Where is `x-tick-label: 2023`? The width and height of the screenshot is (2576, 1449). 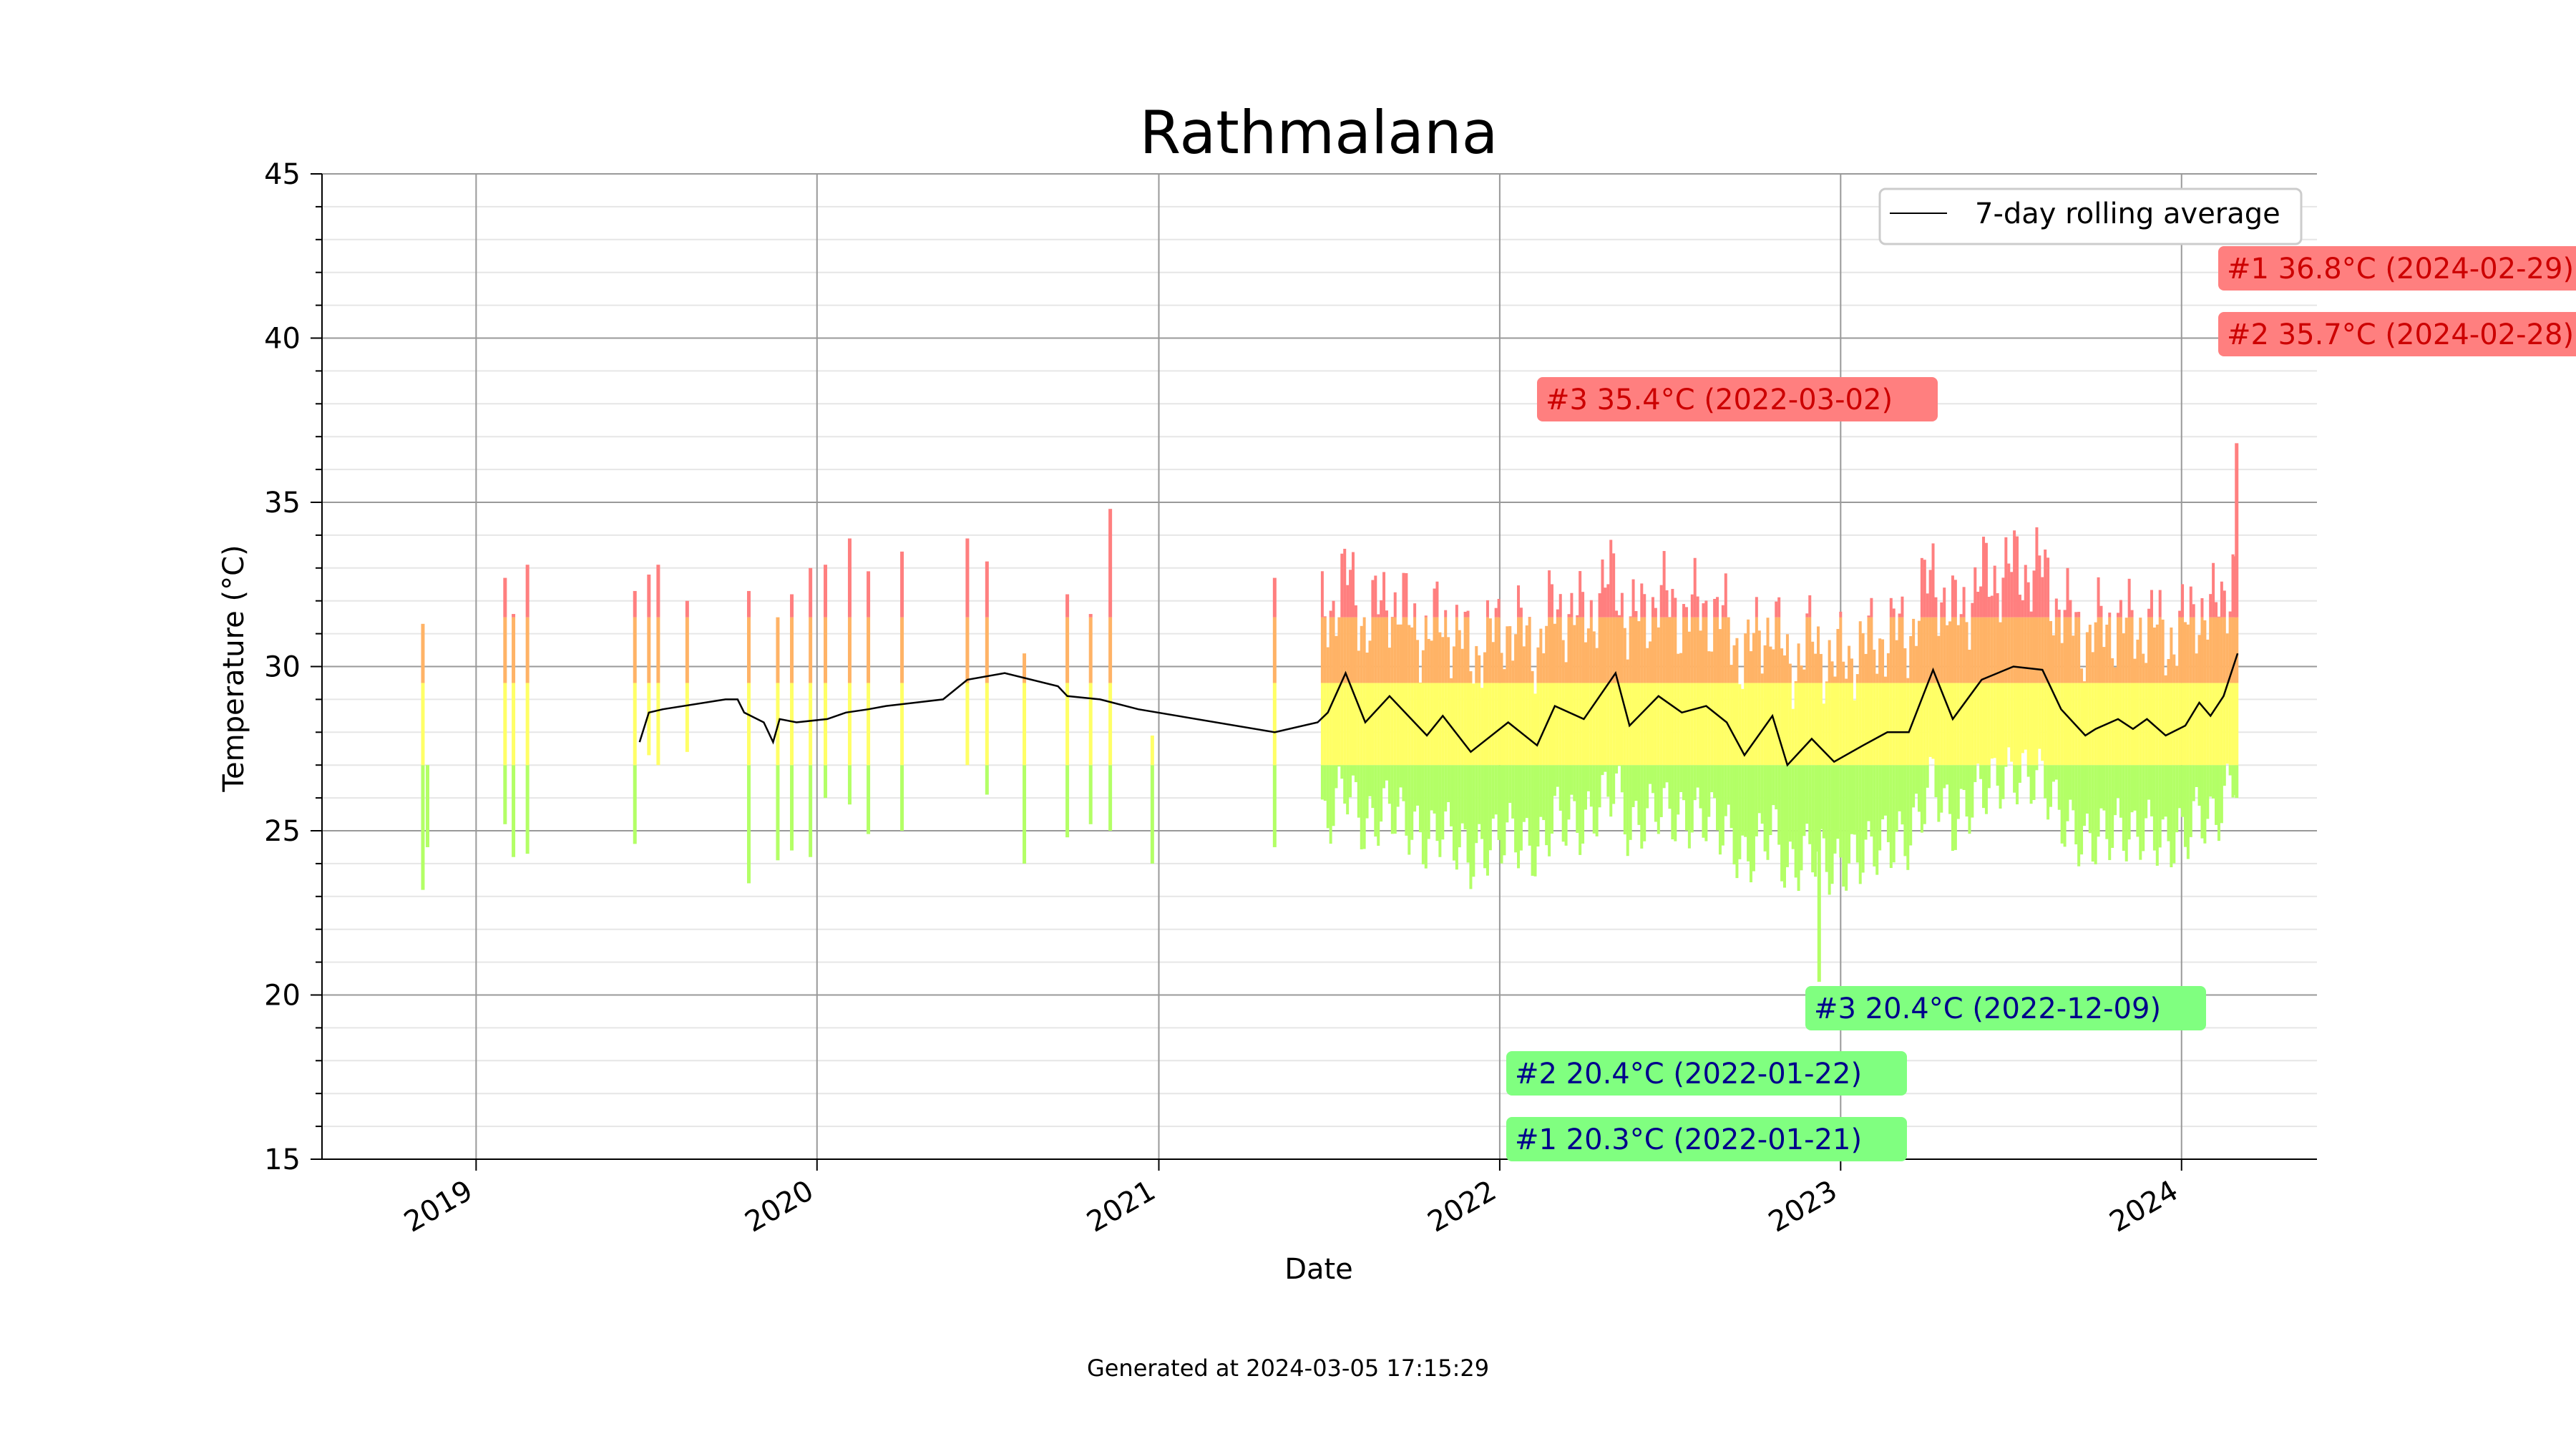 x-tick-label: 2023 is located at coordinates (1803, 1206).